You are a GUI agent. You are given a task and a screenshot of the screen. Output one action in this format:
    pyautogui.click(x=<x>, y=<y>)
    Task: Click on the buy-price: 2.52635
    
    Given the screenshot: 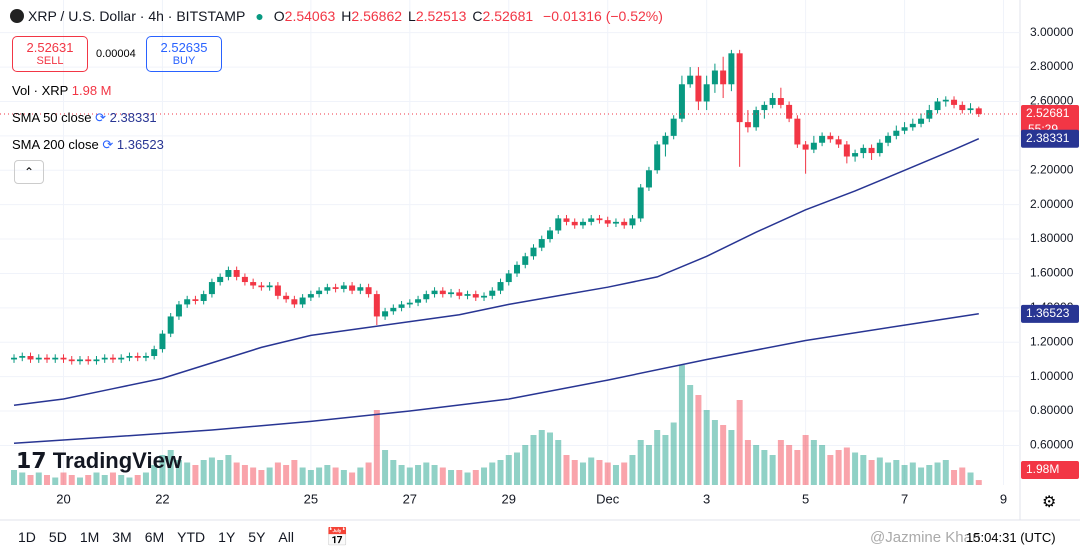 What is the action you would take?
    pyautogui.click(x=184, y=47)
    